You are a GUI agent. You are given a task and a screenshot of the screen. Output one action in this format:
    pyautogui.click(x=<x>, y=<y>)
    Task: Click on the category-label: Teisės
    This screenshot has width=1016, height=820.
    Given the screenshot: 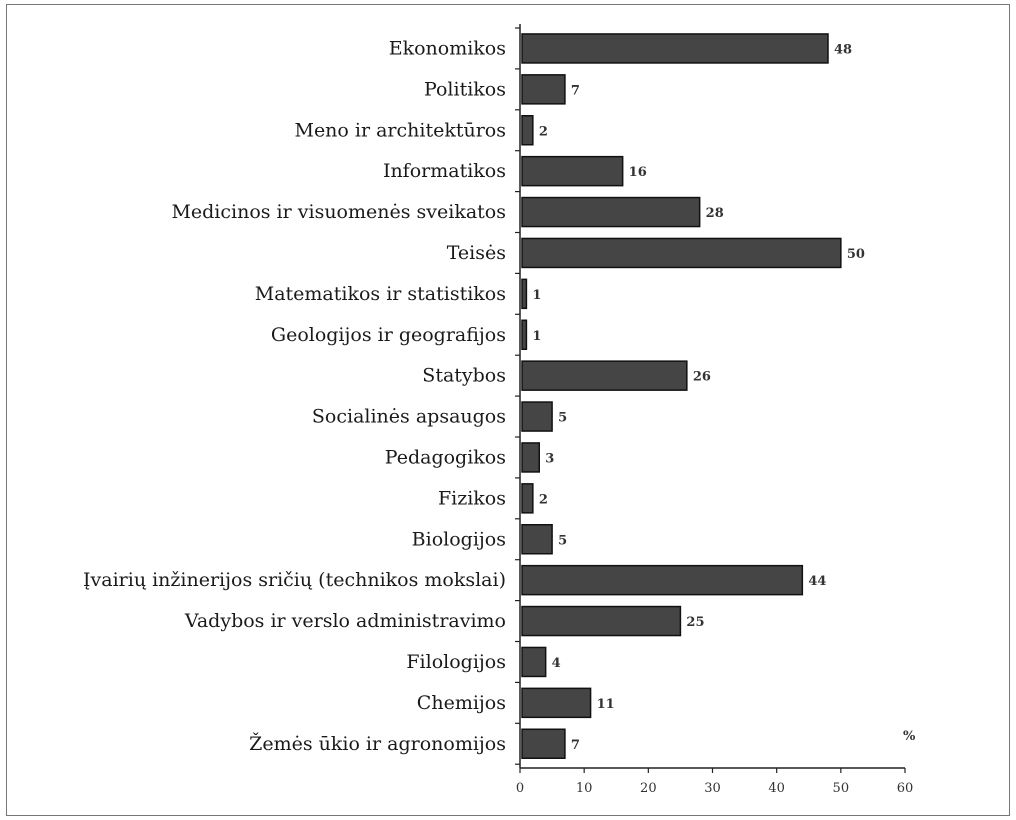 What is the action you would take?
    pyautogui.click(x=476, y=253)
    